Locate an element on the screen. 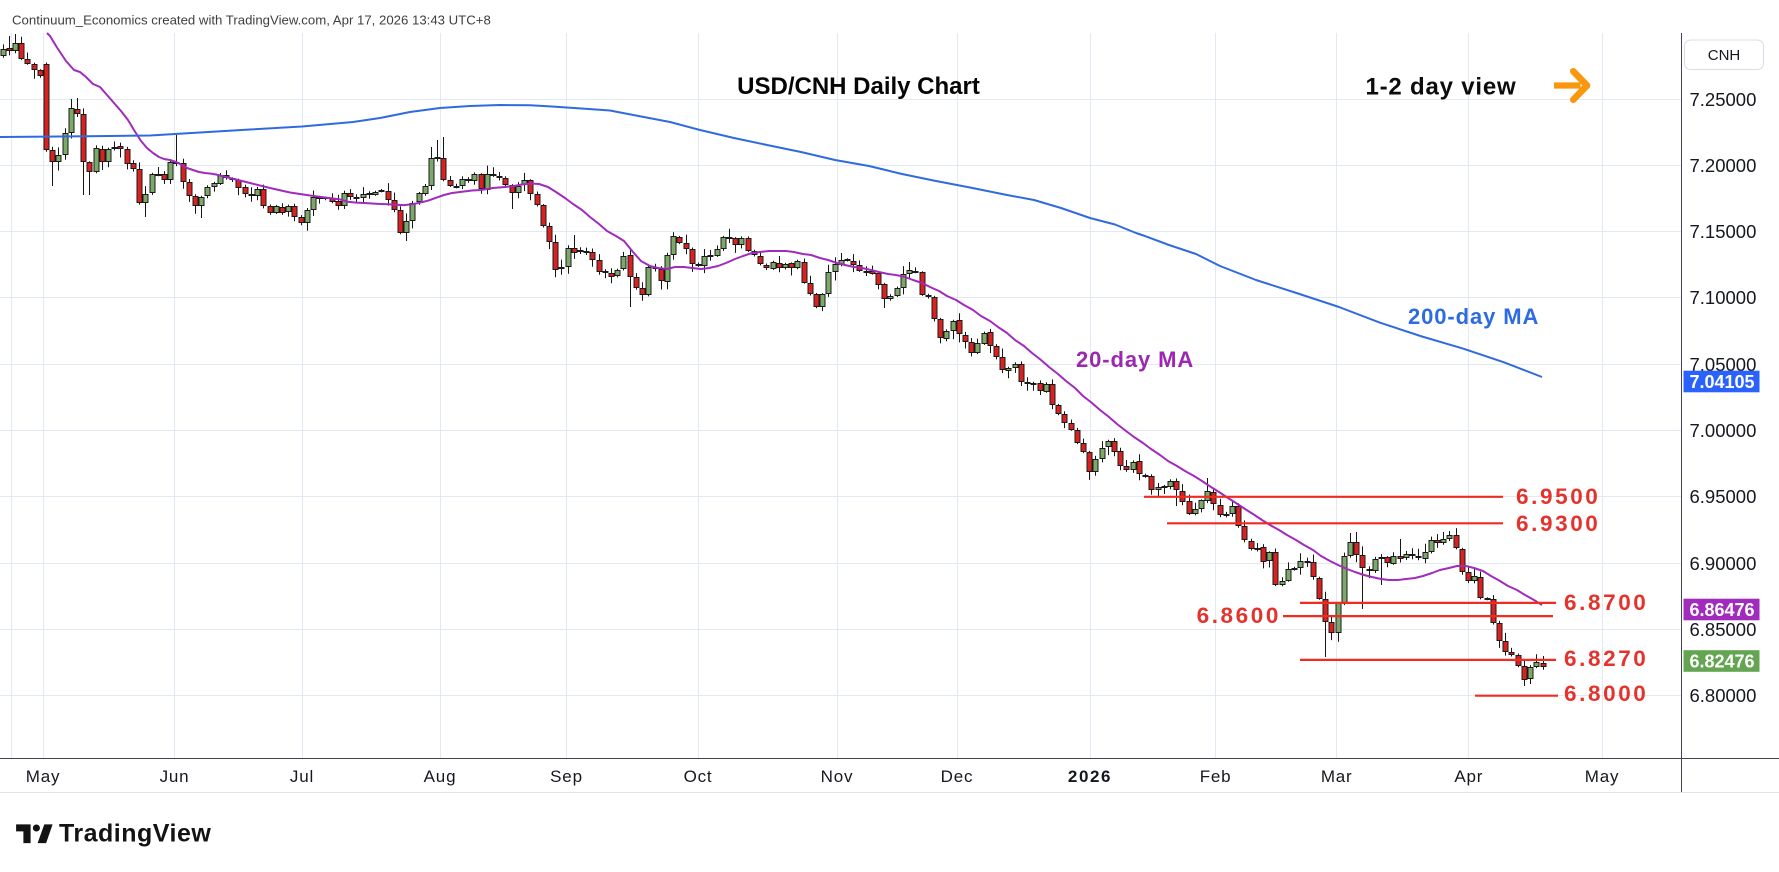 This screenshot has height=872, width=1779. svg-text: 6.8700 is located at coordinates (1606, 602).